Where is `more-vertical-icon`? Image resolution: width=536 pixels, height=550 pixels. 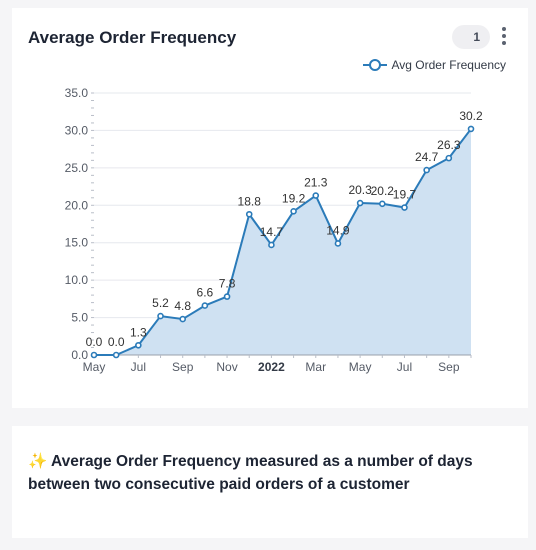 more-vertical-icon is located at coordinates (504, 36).